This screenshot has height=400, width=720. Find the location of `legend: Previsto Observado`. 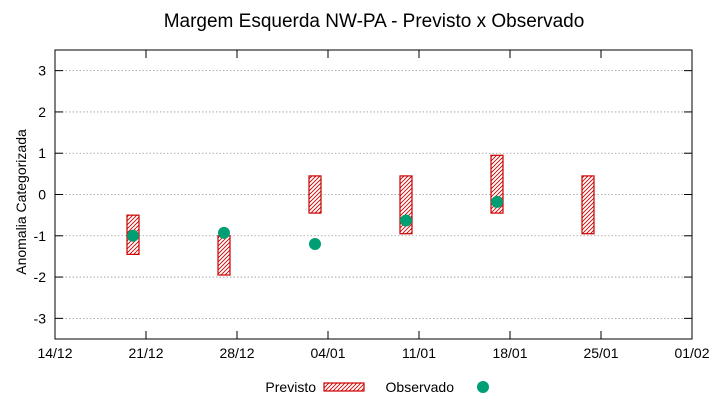

legend: Previsto Observado is located at coordinates (377, 387).